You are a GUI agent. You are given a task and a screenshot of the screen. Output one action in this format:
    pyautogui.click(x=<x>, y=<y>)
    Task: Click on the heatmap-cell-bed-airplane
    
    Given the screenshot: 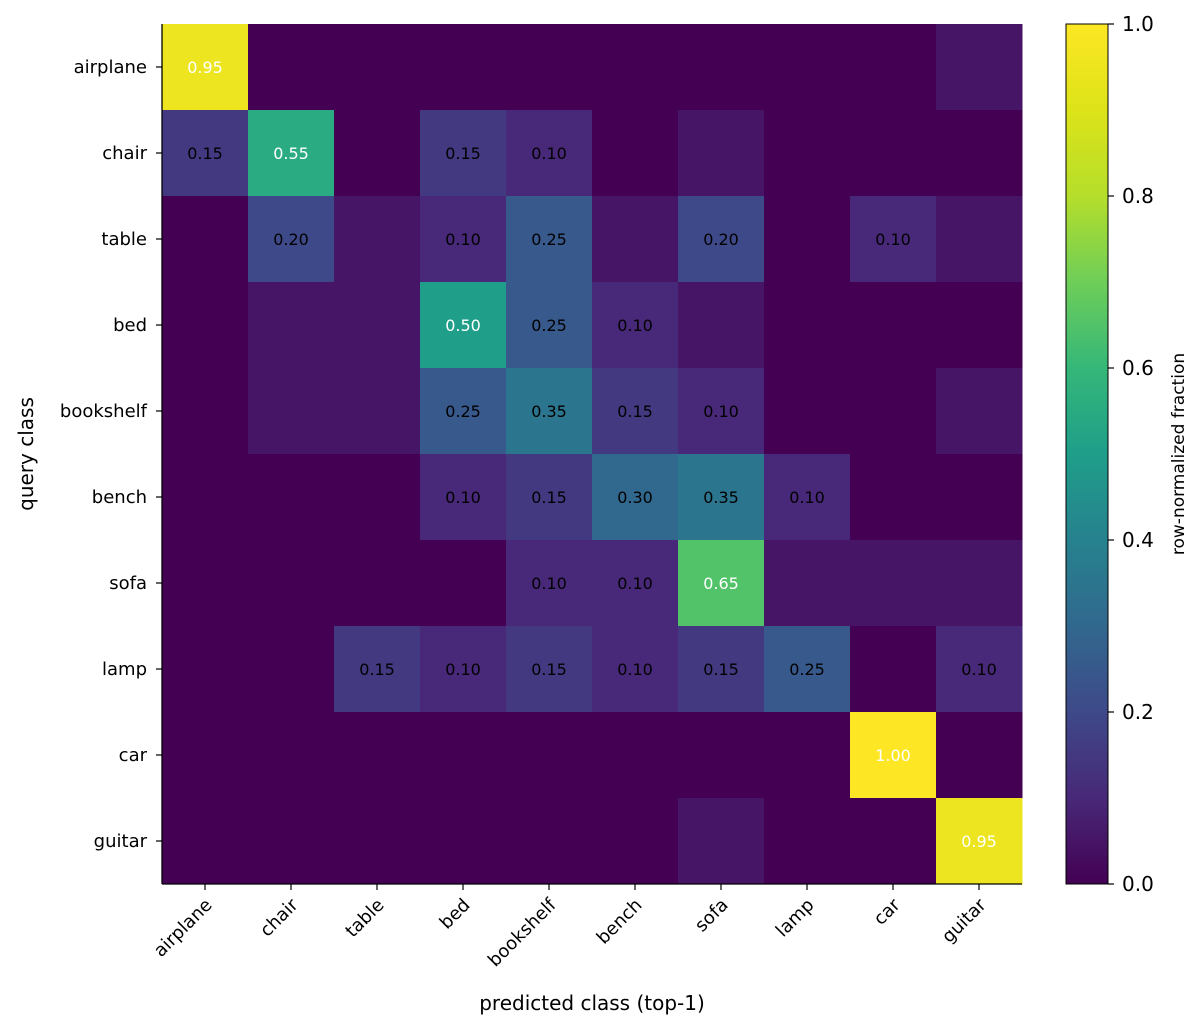 What is the action you would take?
    pyautogui.click(x=205, y=325)
    